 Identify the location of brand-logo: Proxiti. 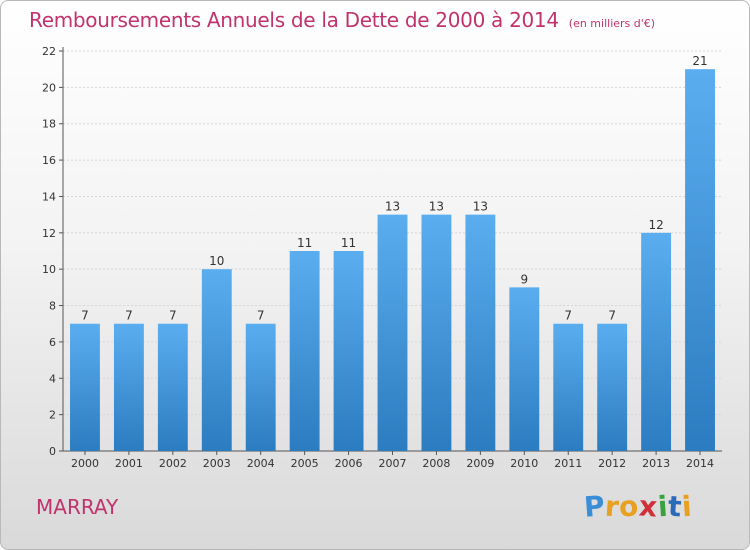
(637, 506).